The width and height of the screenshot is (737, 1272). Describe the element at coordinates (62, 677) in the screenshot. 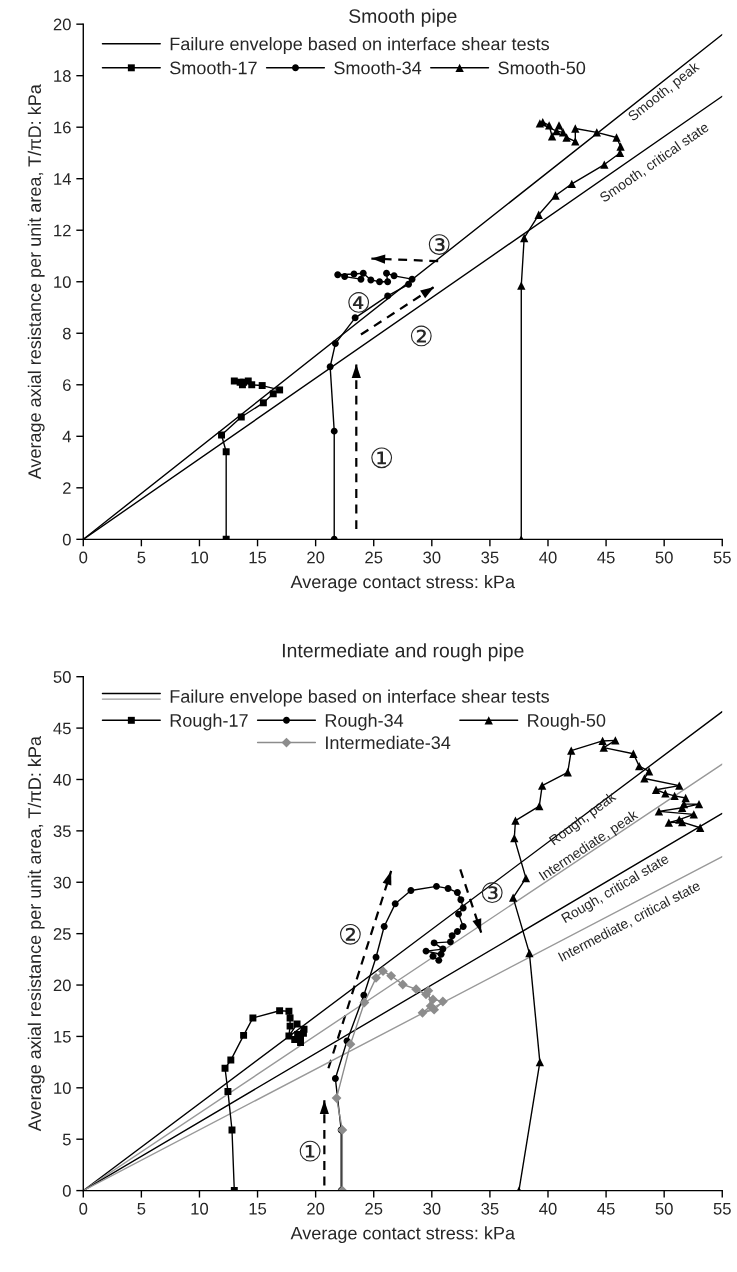

I see `y-tick-label: 50` at that location.